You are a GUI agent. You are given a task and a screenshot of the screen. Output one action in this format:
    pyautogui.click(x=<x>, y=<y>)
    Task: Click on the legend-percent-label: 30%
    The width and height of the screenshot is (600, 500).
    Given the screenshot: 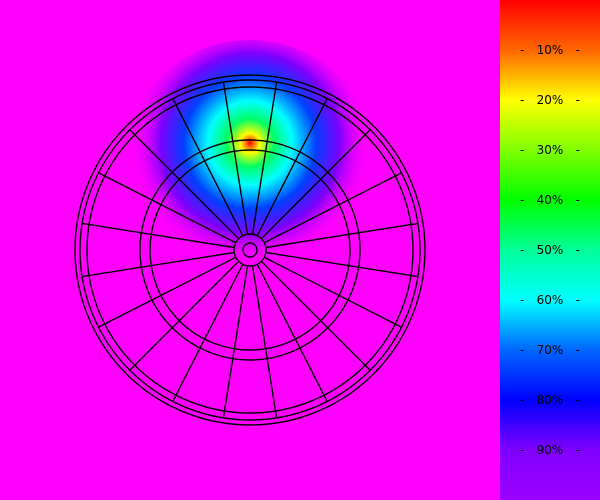 What is the action you would take?
    pyautogui.click(x=550, y=150)
    